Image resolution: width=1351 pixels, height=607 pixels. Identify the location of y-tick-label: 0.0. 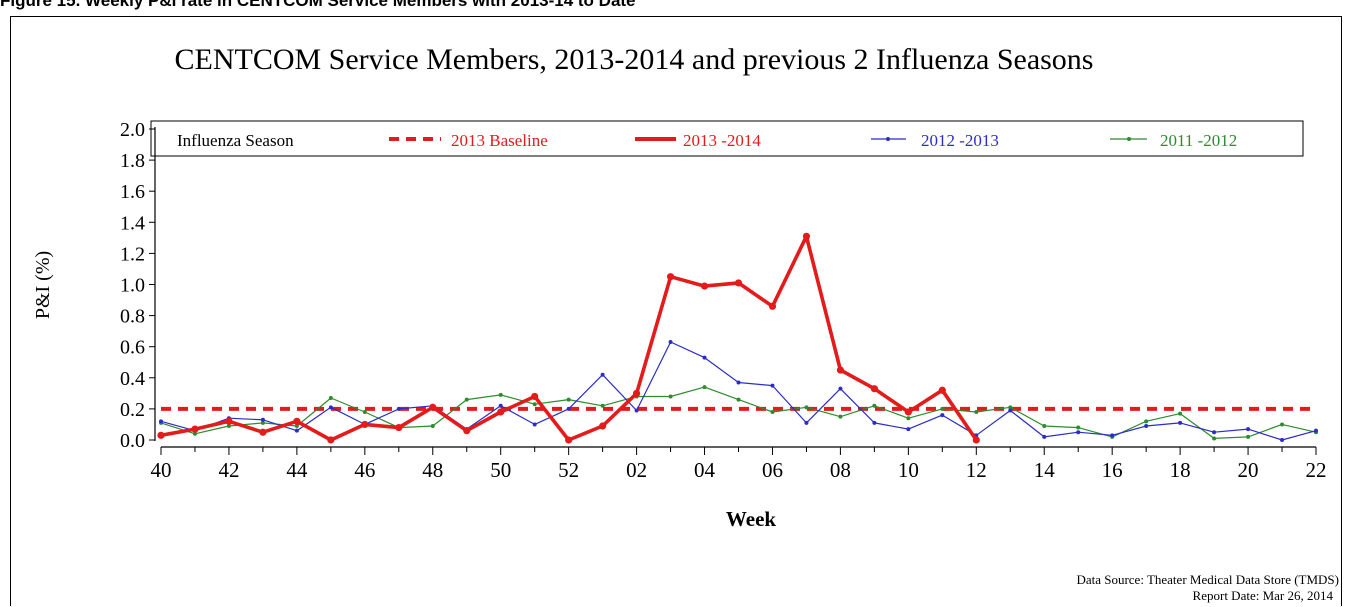
(132, 441).